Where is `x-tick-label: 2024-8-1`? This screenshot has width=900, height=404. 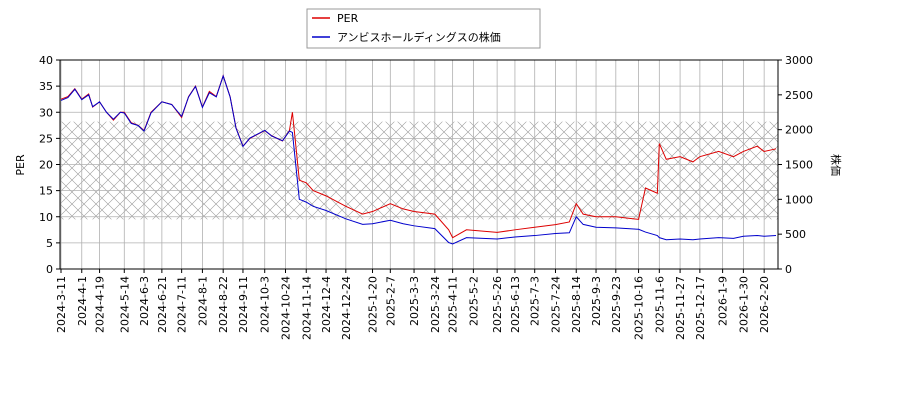
x-tick-label: 2024-8-1 is located at coordinates (202, 301).